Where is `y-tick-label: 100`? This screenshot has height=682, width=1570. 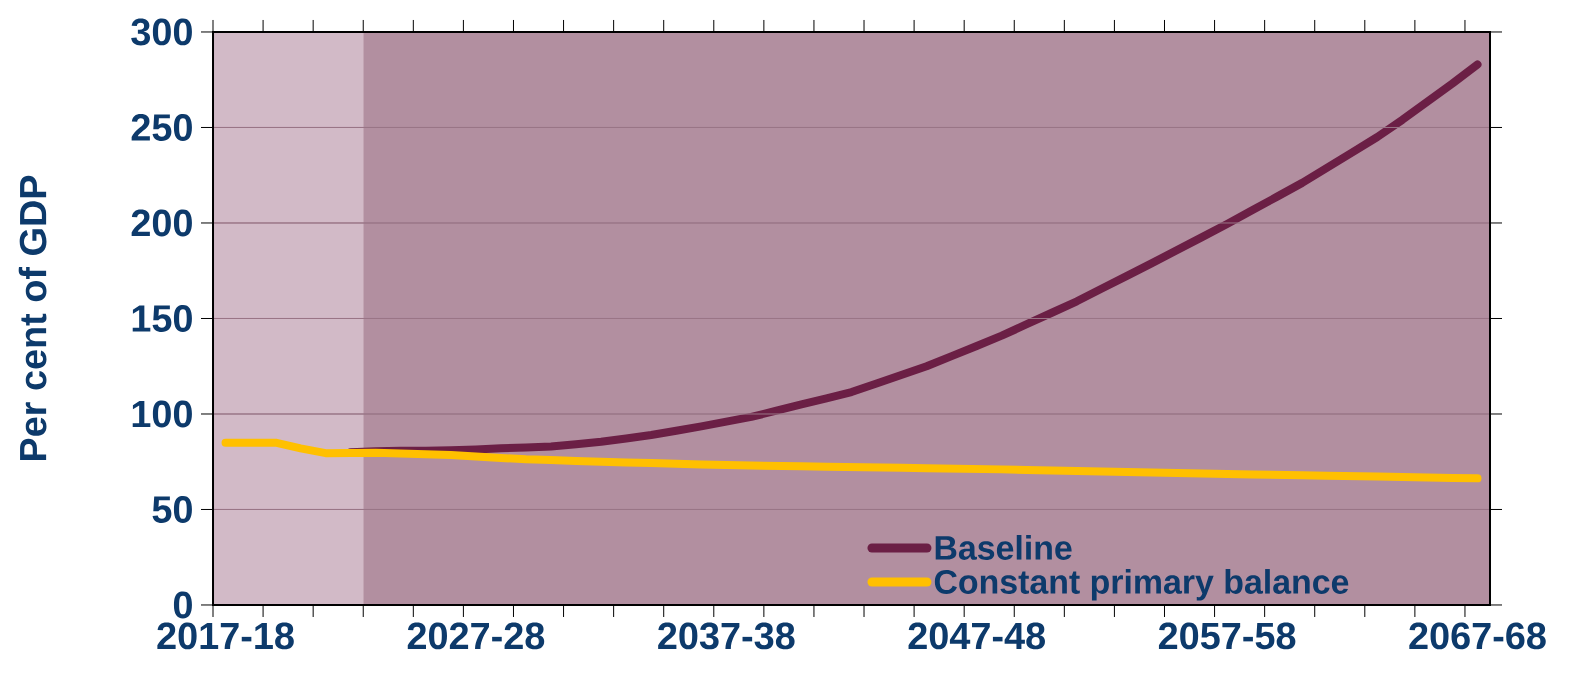
y-tick-label: 100 is located at coordinates (162, 414).